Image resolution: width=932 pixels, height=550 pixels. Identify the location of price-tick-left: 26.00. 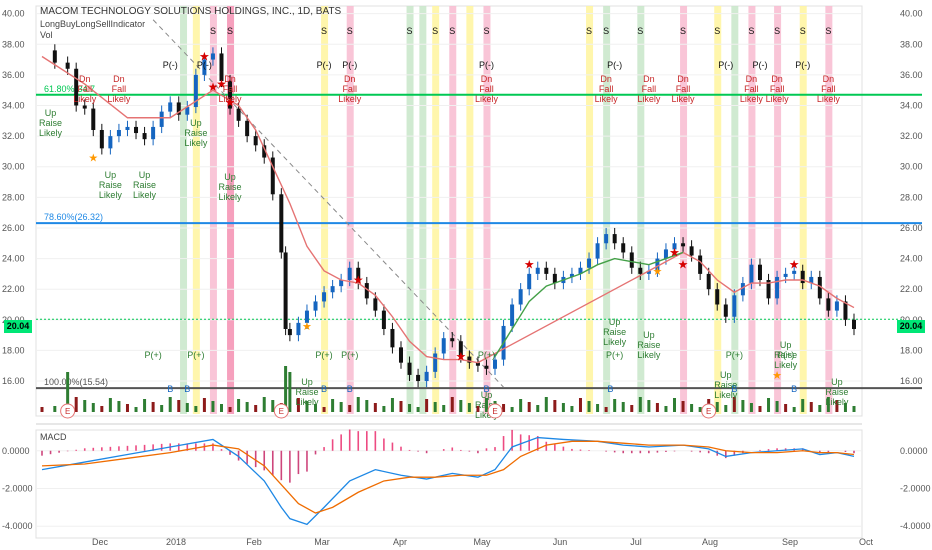
(13, 228).